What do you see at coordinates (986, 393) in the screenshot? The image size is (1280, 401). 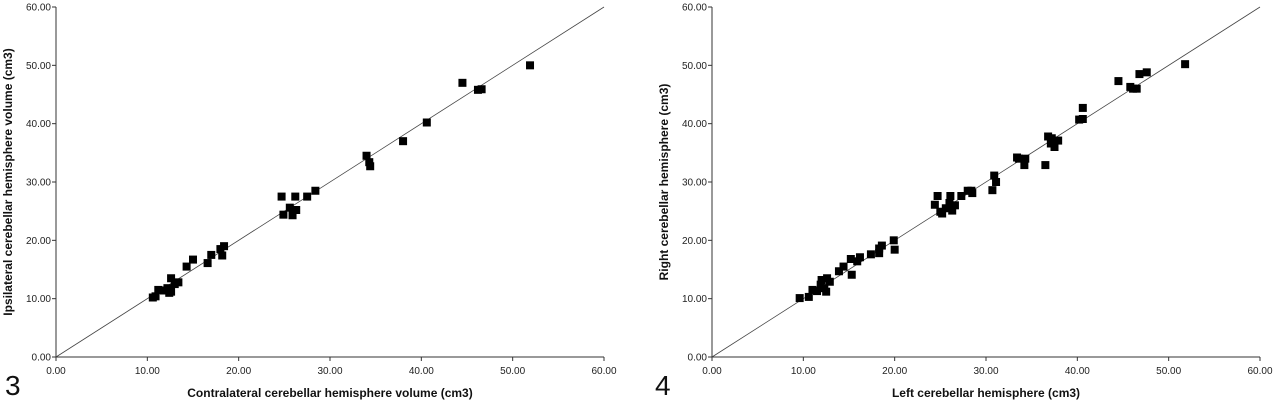 I see `x-axis-label: Left cerebellar hemisphere (cm3)` at bounding box center [986, 393].